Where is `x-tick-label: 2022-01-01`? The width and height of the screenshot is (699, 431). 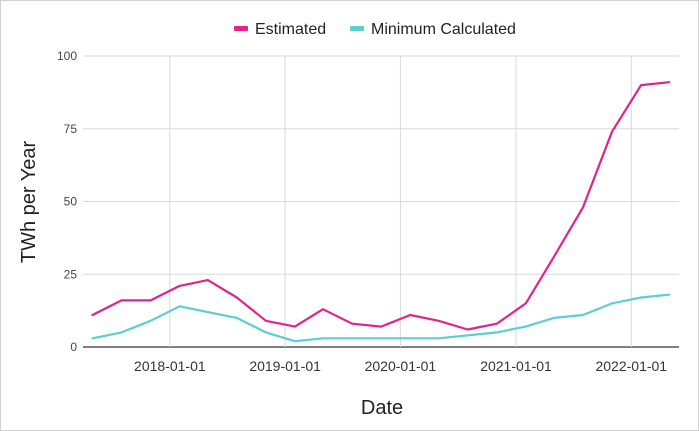 x-tick-label: 2022-01-01 is located at coordinates (631, 366).